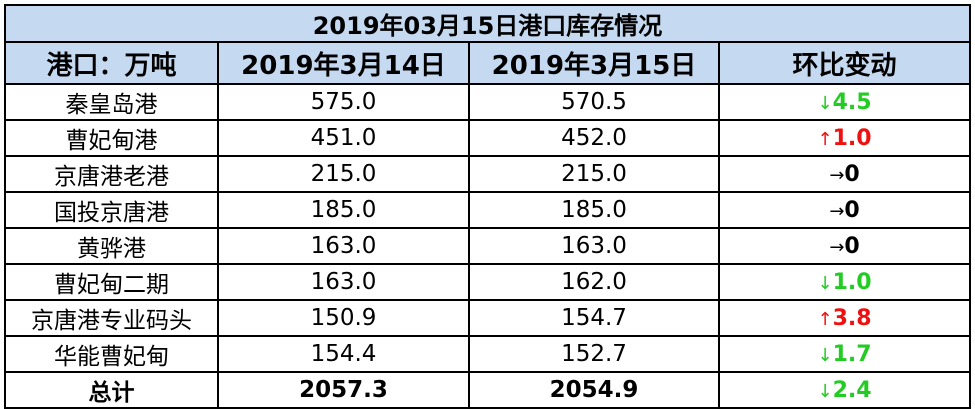  I want to click on curr-cell: 163.0, so click(594, 246).